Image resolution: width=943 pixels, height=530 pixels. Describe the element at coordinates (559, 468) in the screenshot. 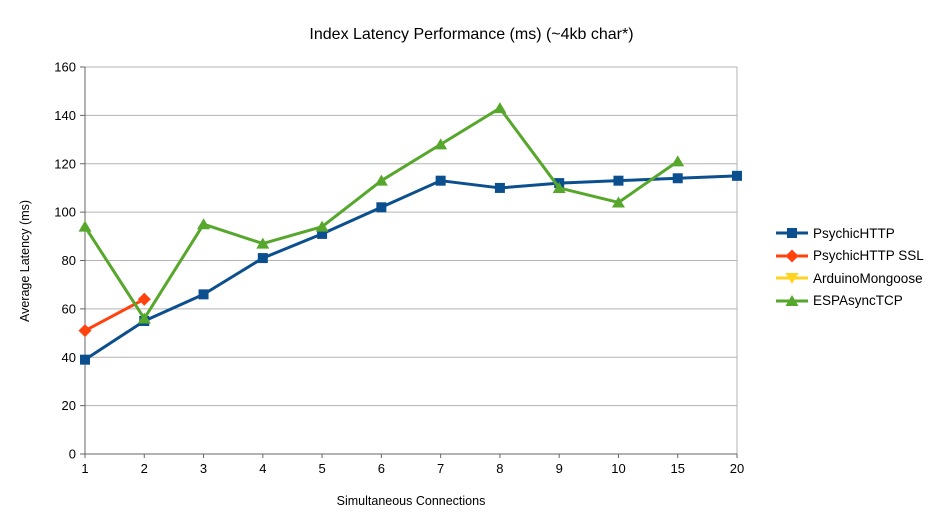

I see `x-tick-label: 9` at that location.